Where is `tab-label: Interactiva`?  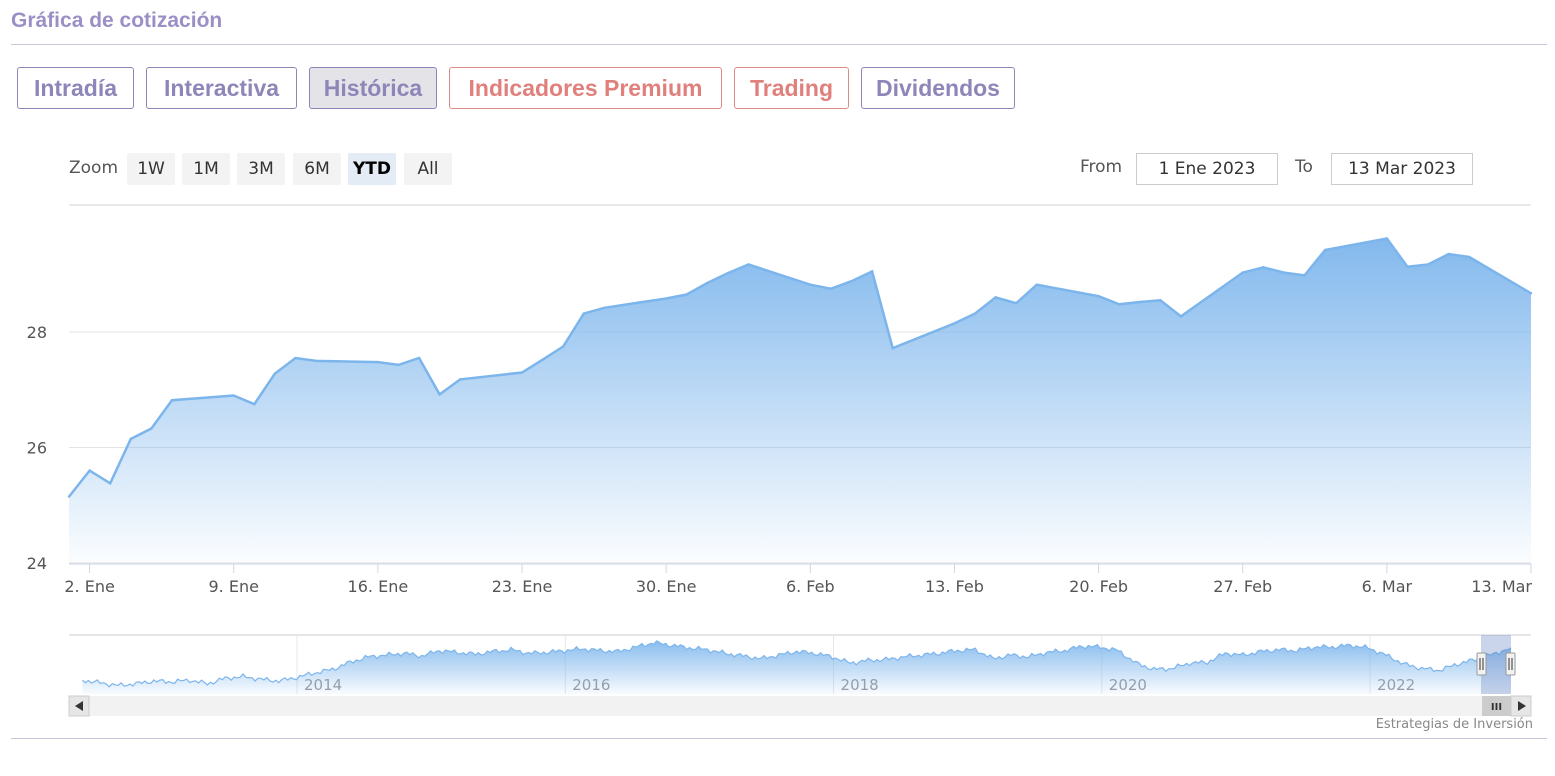
tab-label: Interactiva is located at coordinates (221, 87).